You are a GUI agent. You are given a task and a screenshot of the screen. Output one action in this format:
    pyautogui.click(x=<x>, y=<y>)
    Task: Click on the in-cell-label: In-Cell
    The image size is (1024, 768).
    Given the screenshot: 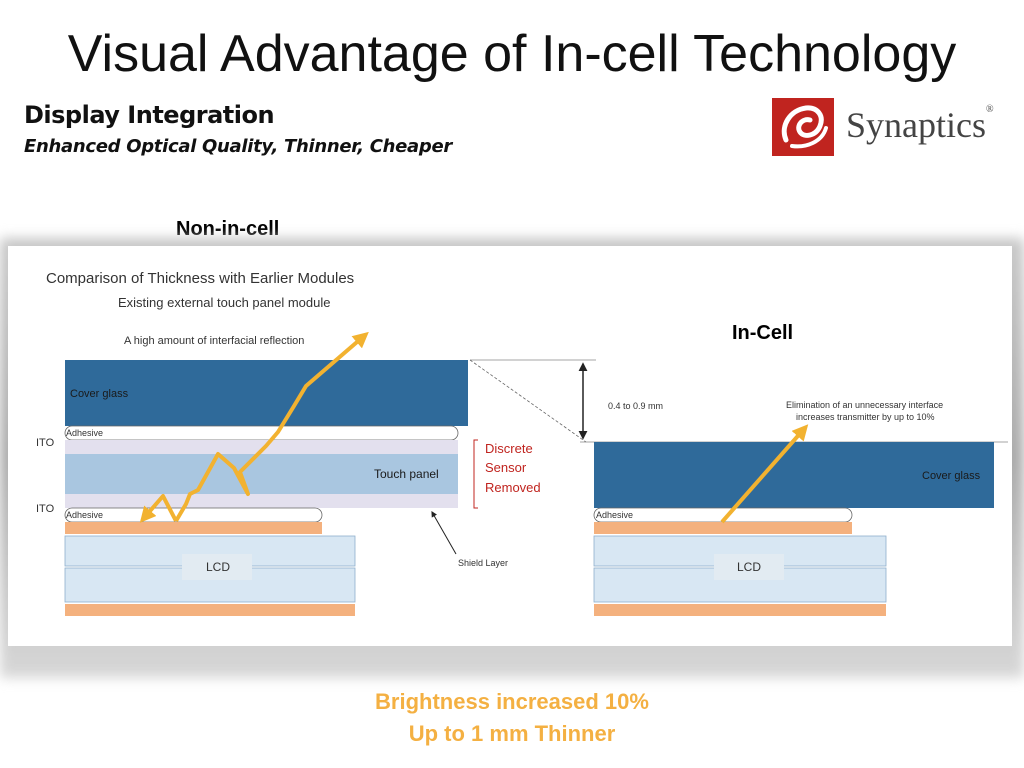 What is the action you would take?
    pyautogui.click(x=763, y=333)
    